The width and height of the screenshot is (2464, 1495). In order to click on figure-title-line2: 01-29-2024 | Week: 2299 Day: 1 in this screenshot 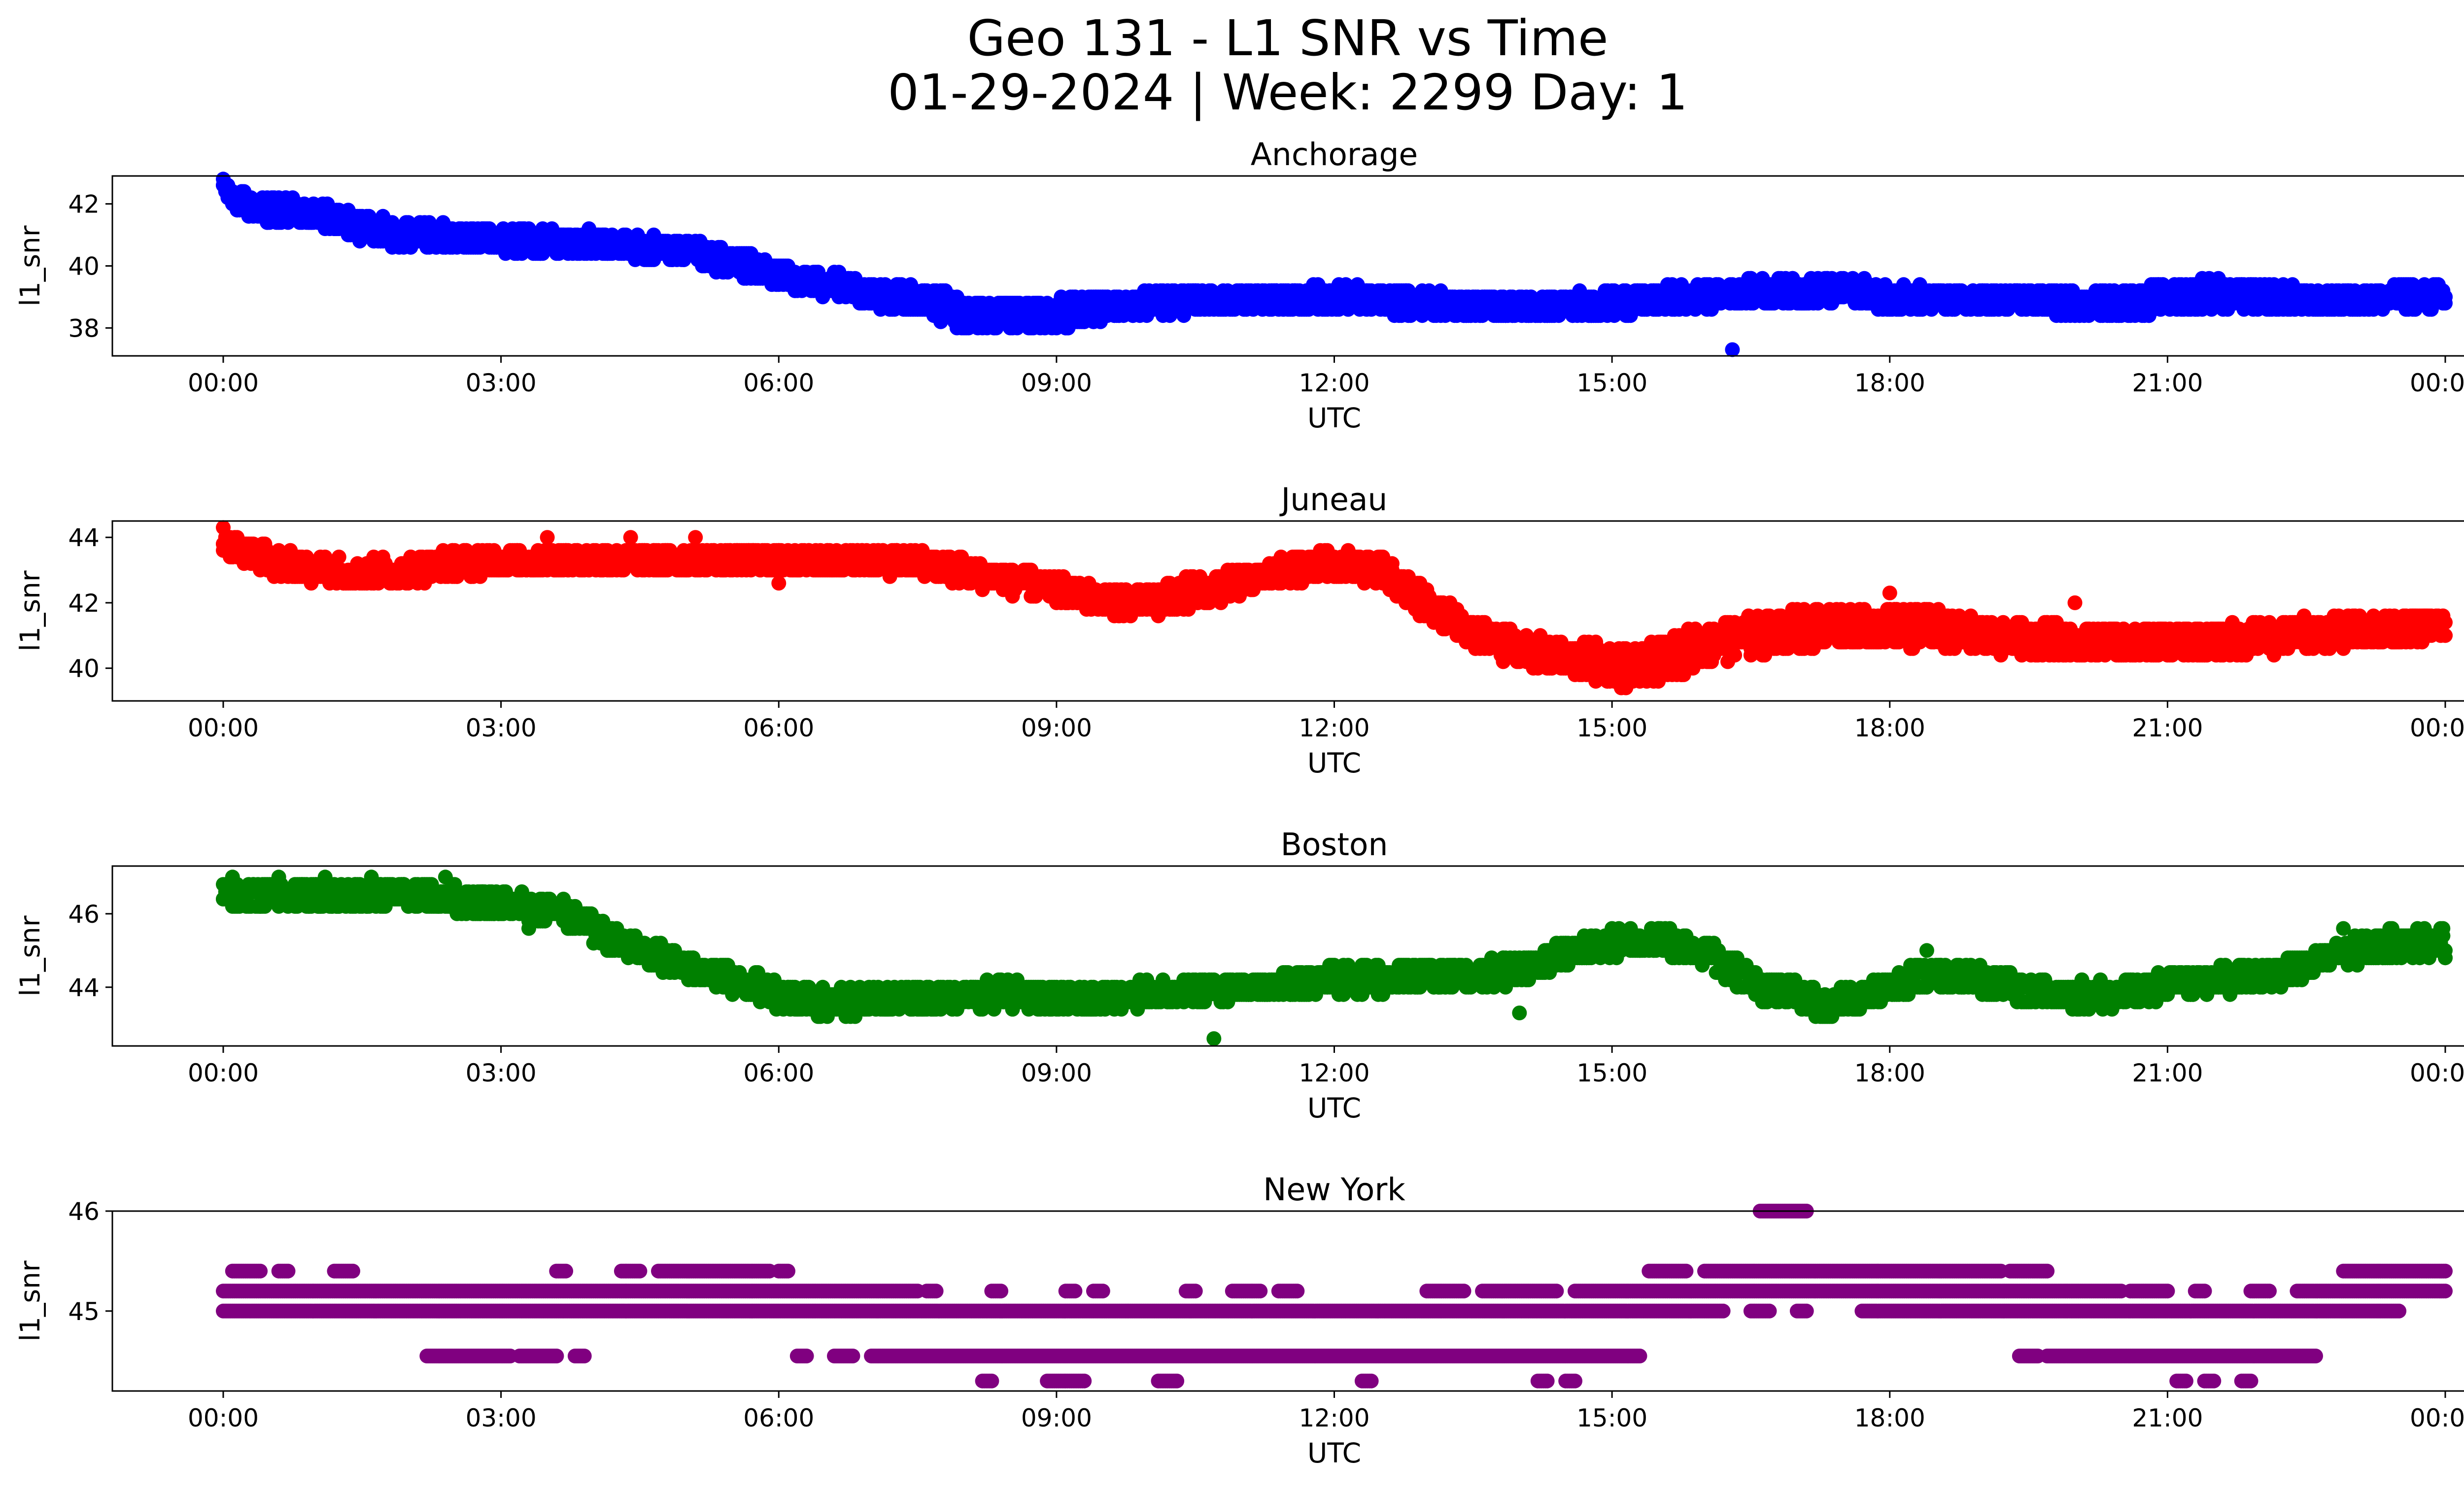, I will do `click(1287, 92)`.